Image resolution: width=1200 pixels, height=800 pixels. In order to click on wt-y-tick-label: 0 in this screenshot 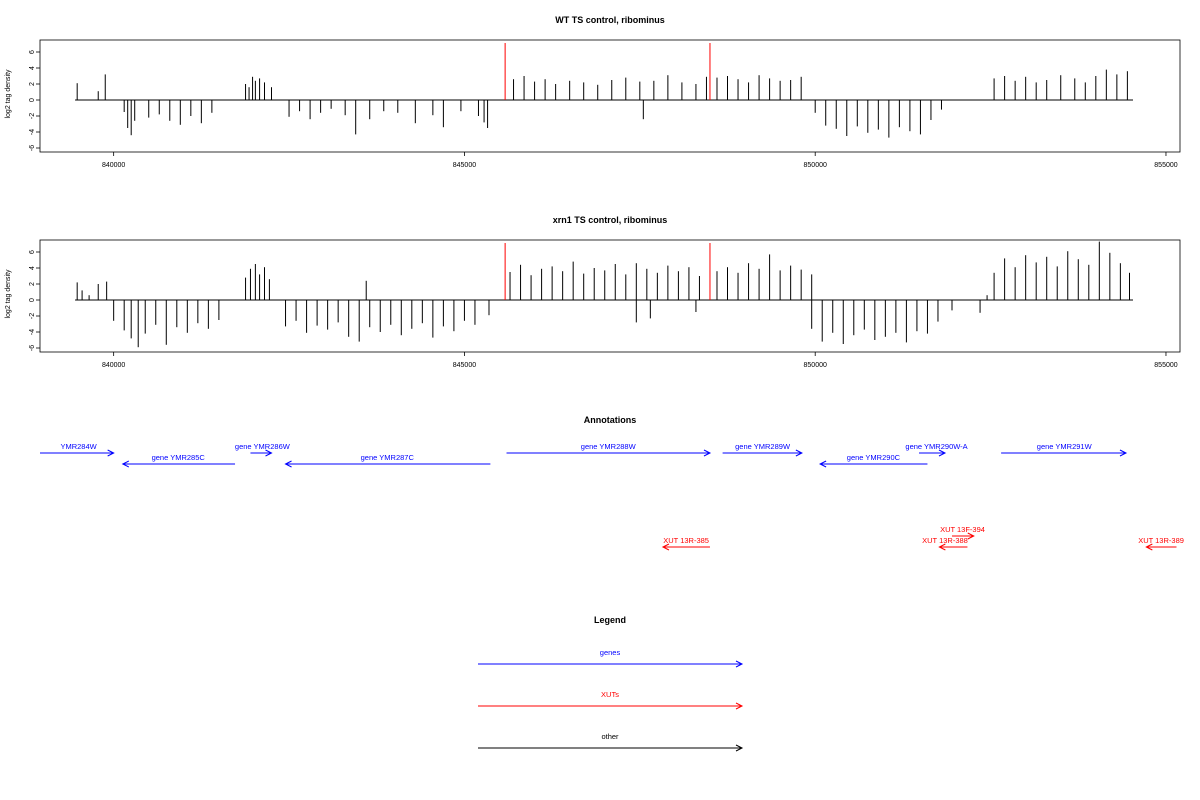, I will do `click(32, 100)`.